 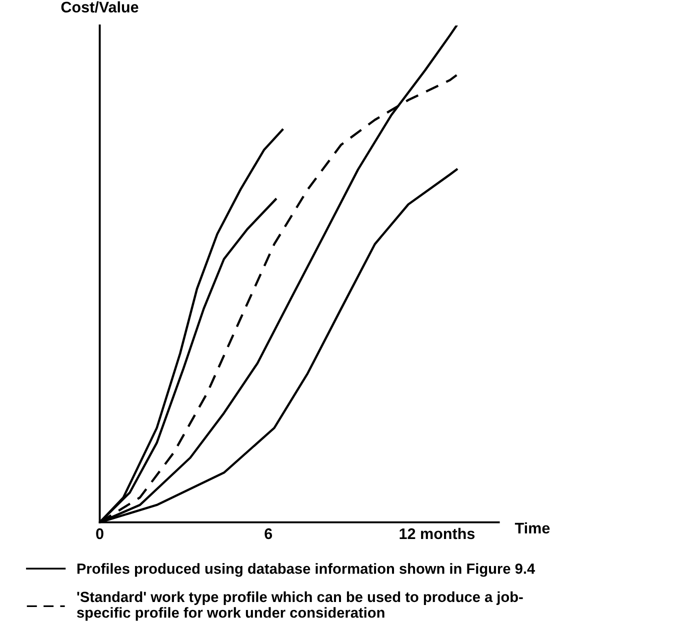 I want to click on x-tick-label: 6, so click(x=268, y=534).